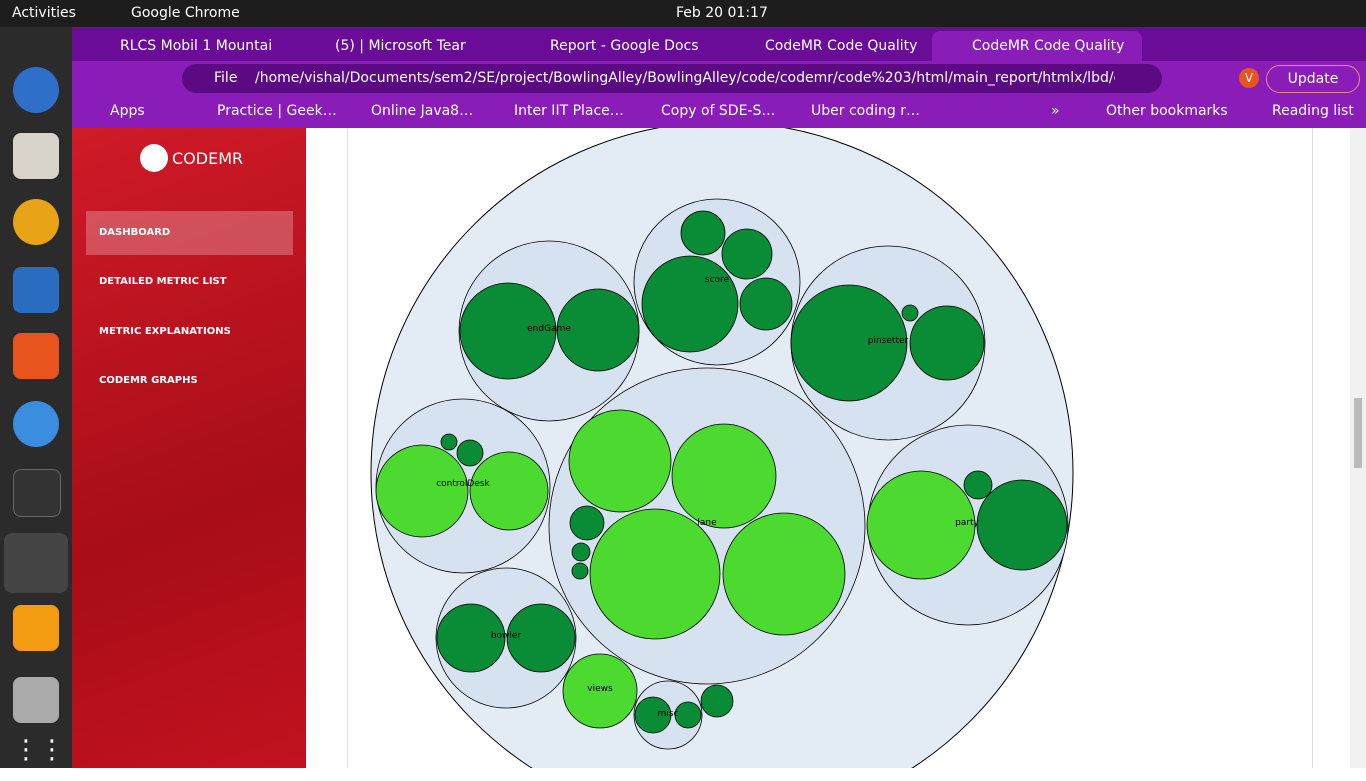 The image size is (1366, 781). What do you see at coordinates (1313, 111) in the screenshot?
I see `reading-list: Reading list` at bounding box center [1313, 111].